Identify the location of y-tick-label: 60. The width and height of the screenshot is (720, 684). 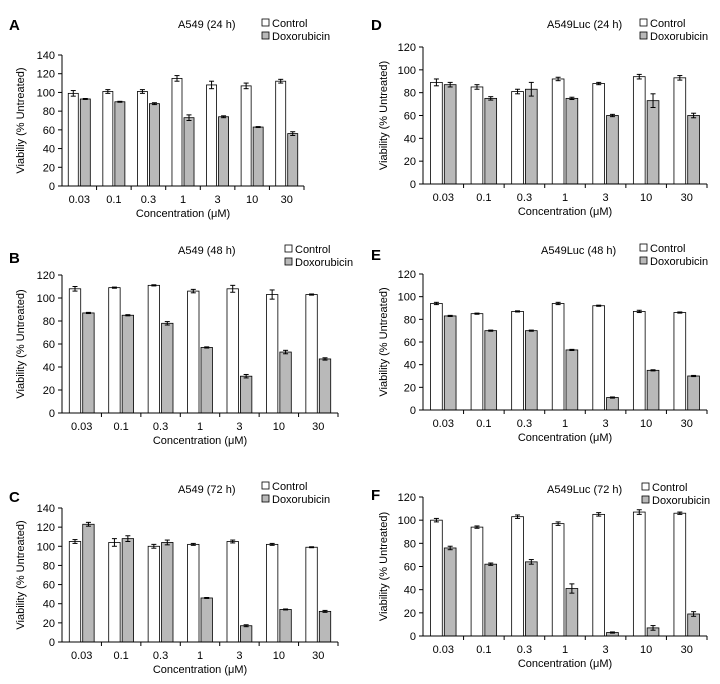
(410, 117).